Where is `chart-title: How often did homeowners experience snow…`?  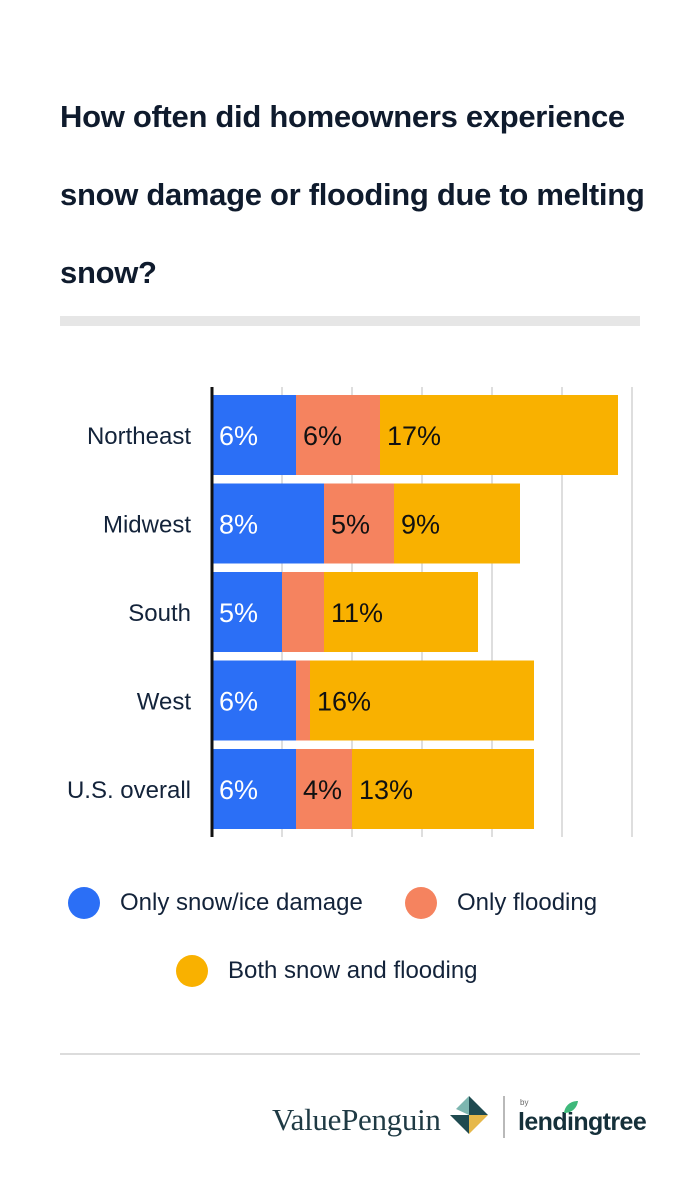 chart-title: How often did homeowners experience snow… is located at coordinates (352, 194).